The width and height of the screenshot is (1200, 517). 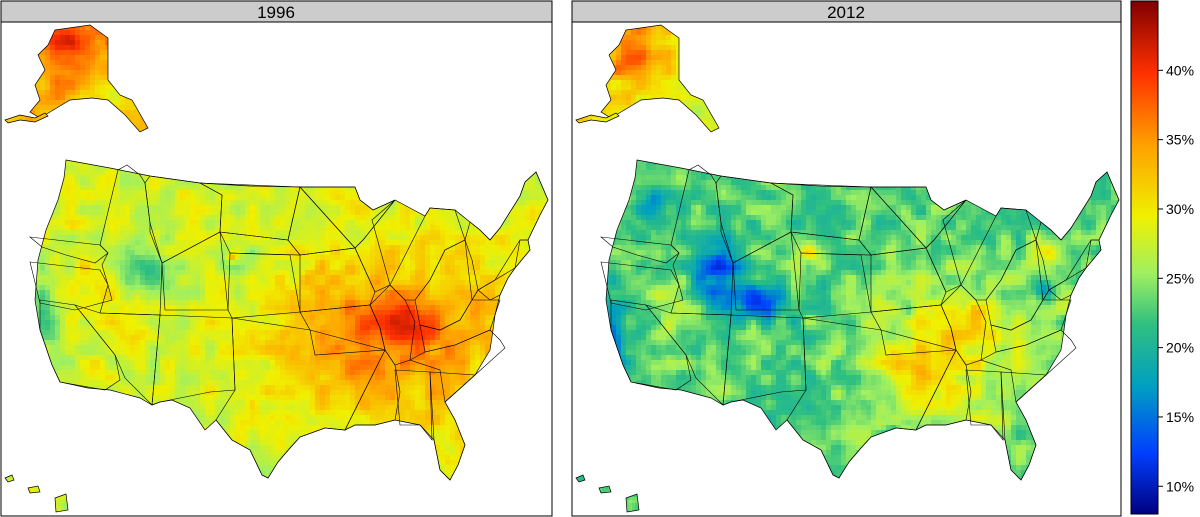 I want to click on colorbar-tick-label: 25%, so click(x=1180, y=278).